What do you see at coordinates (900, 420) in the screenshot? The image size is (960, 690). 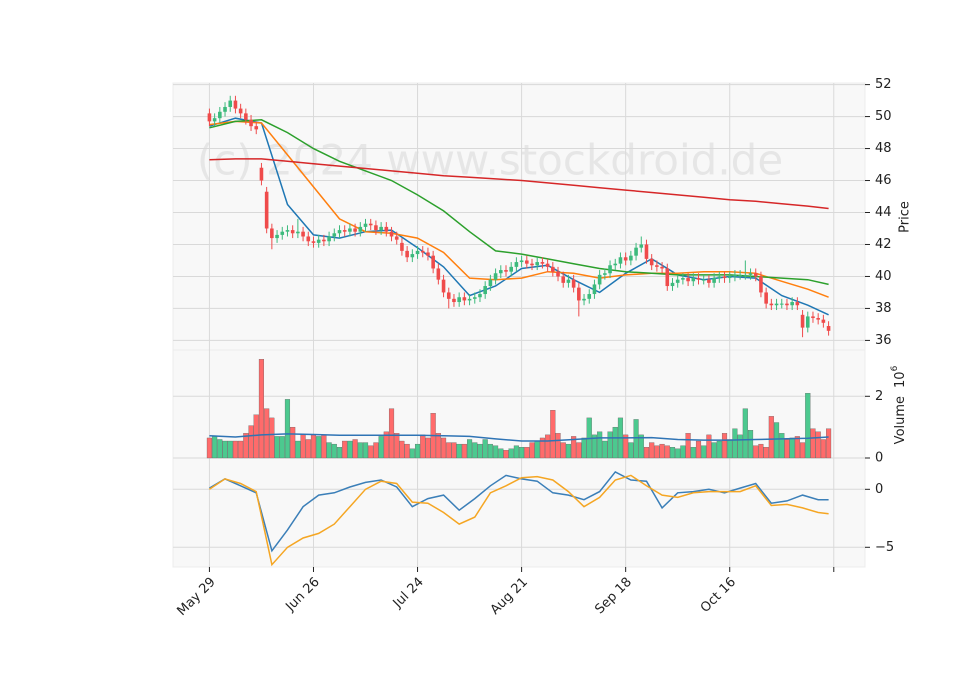 I see `volume-label: Volume` at bounding box center [900, 420].